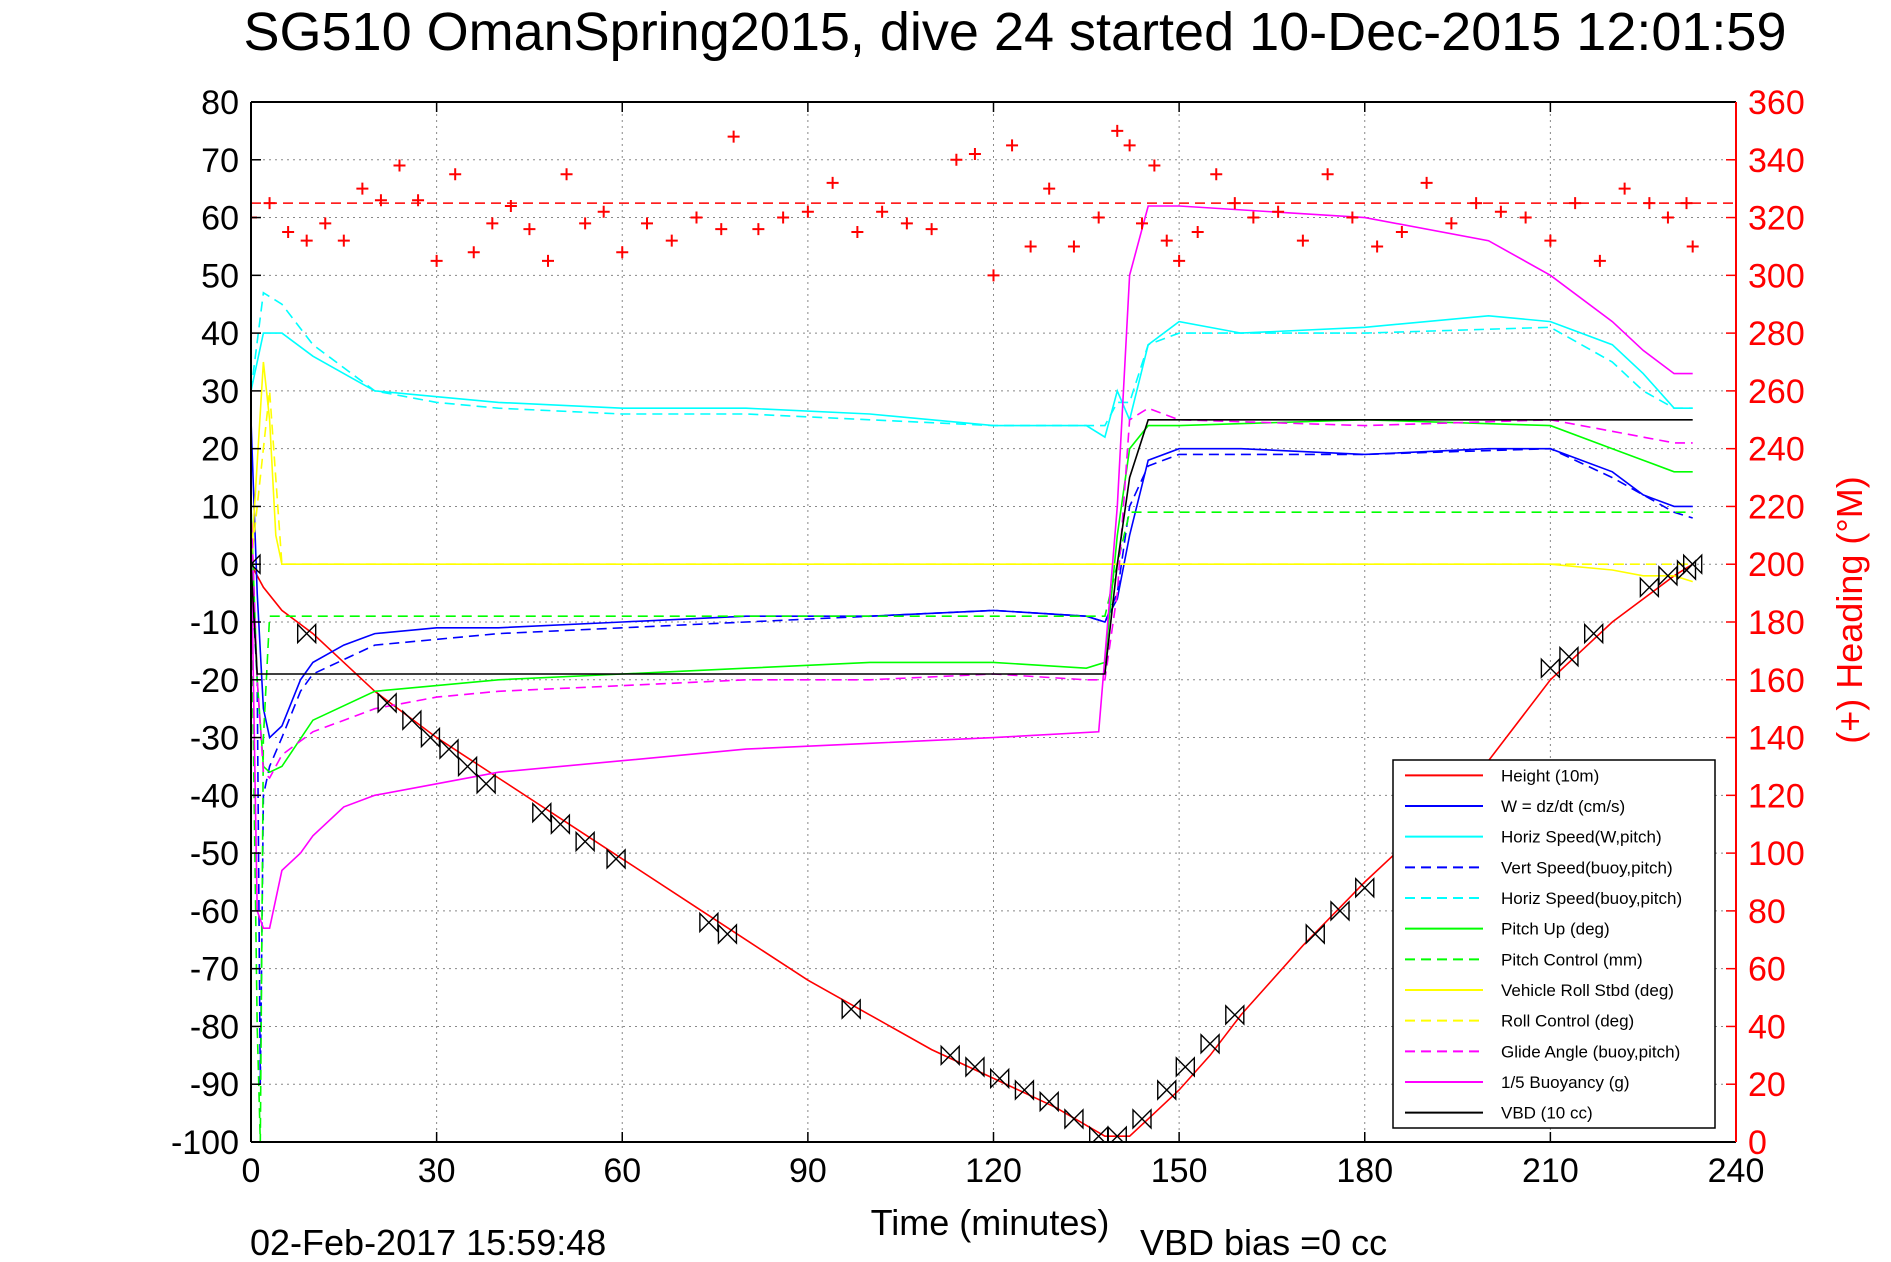 This screenshot has width=1891, height=1262. I want to click on y-tick-label: -10, so click(214, 623).